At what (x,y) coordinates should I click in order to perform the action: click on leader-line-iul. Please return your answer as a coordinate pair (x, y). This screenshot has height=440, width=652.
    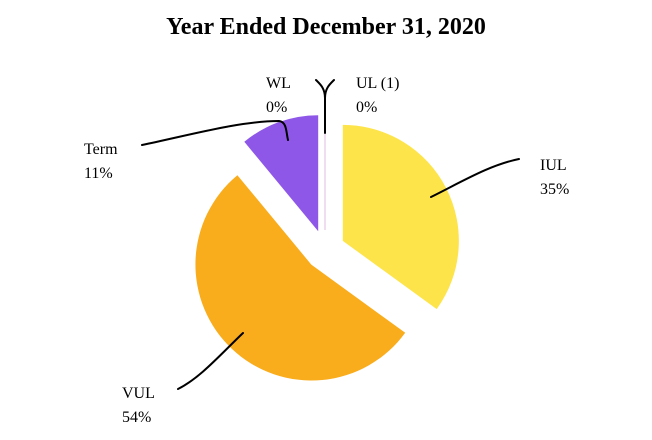
    Looking at the image, I should click on (475, 178).